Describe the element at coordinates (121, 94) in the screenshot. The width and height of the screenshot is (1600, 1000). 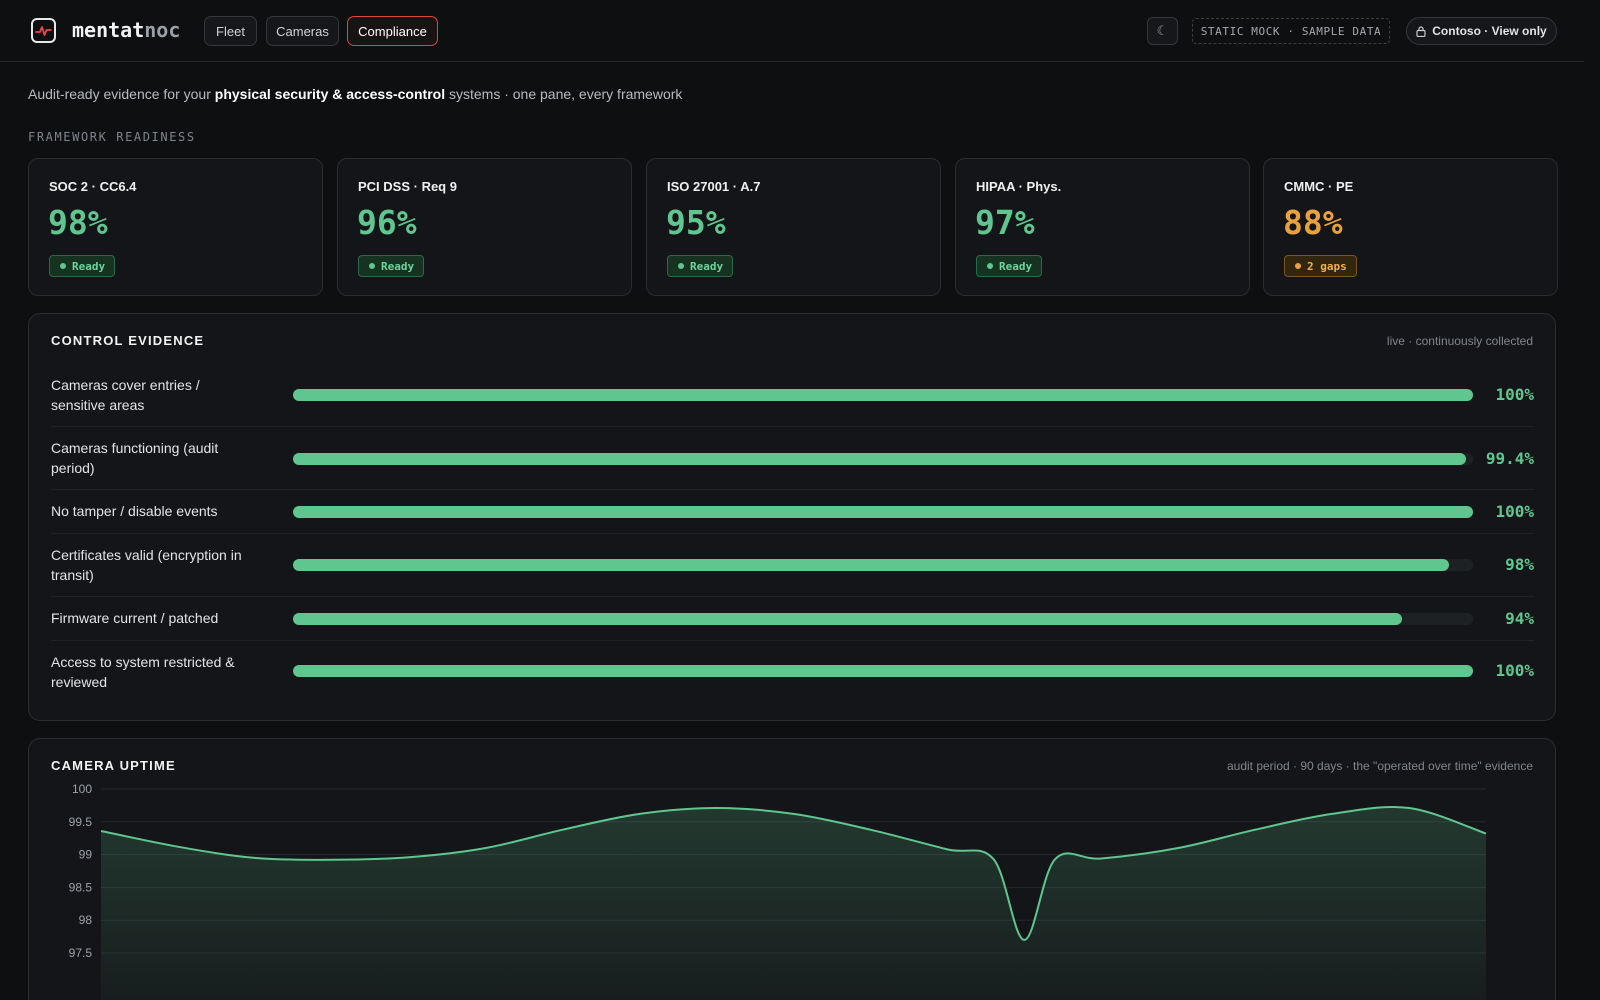
I see `intro-prefix: Audit-ready evidence for your` at that location.